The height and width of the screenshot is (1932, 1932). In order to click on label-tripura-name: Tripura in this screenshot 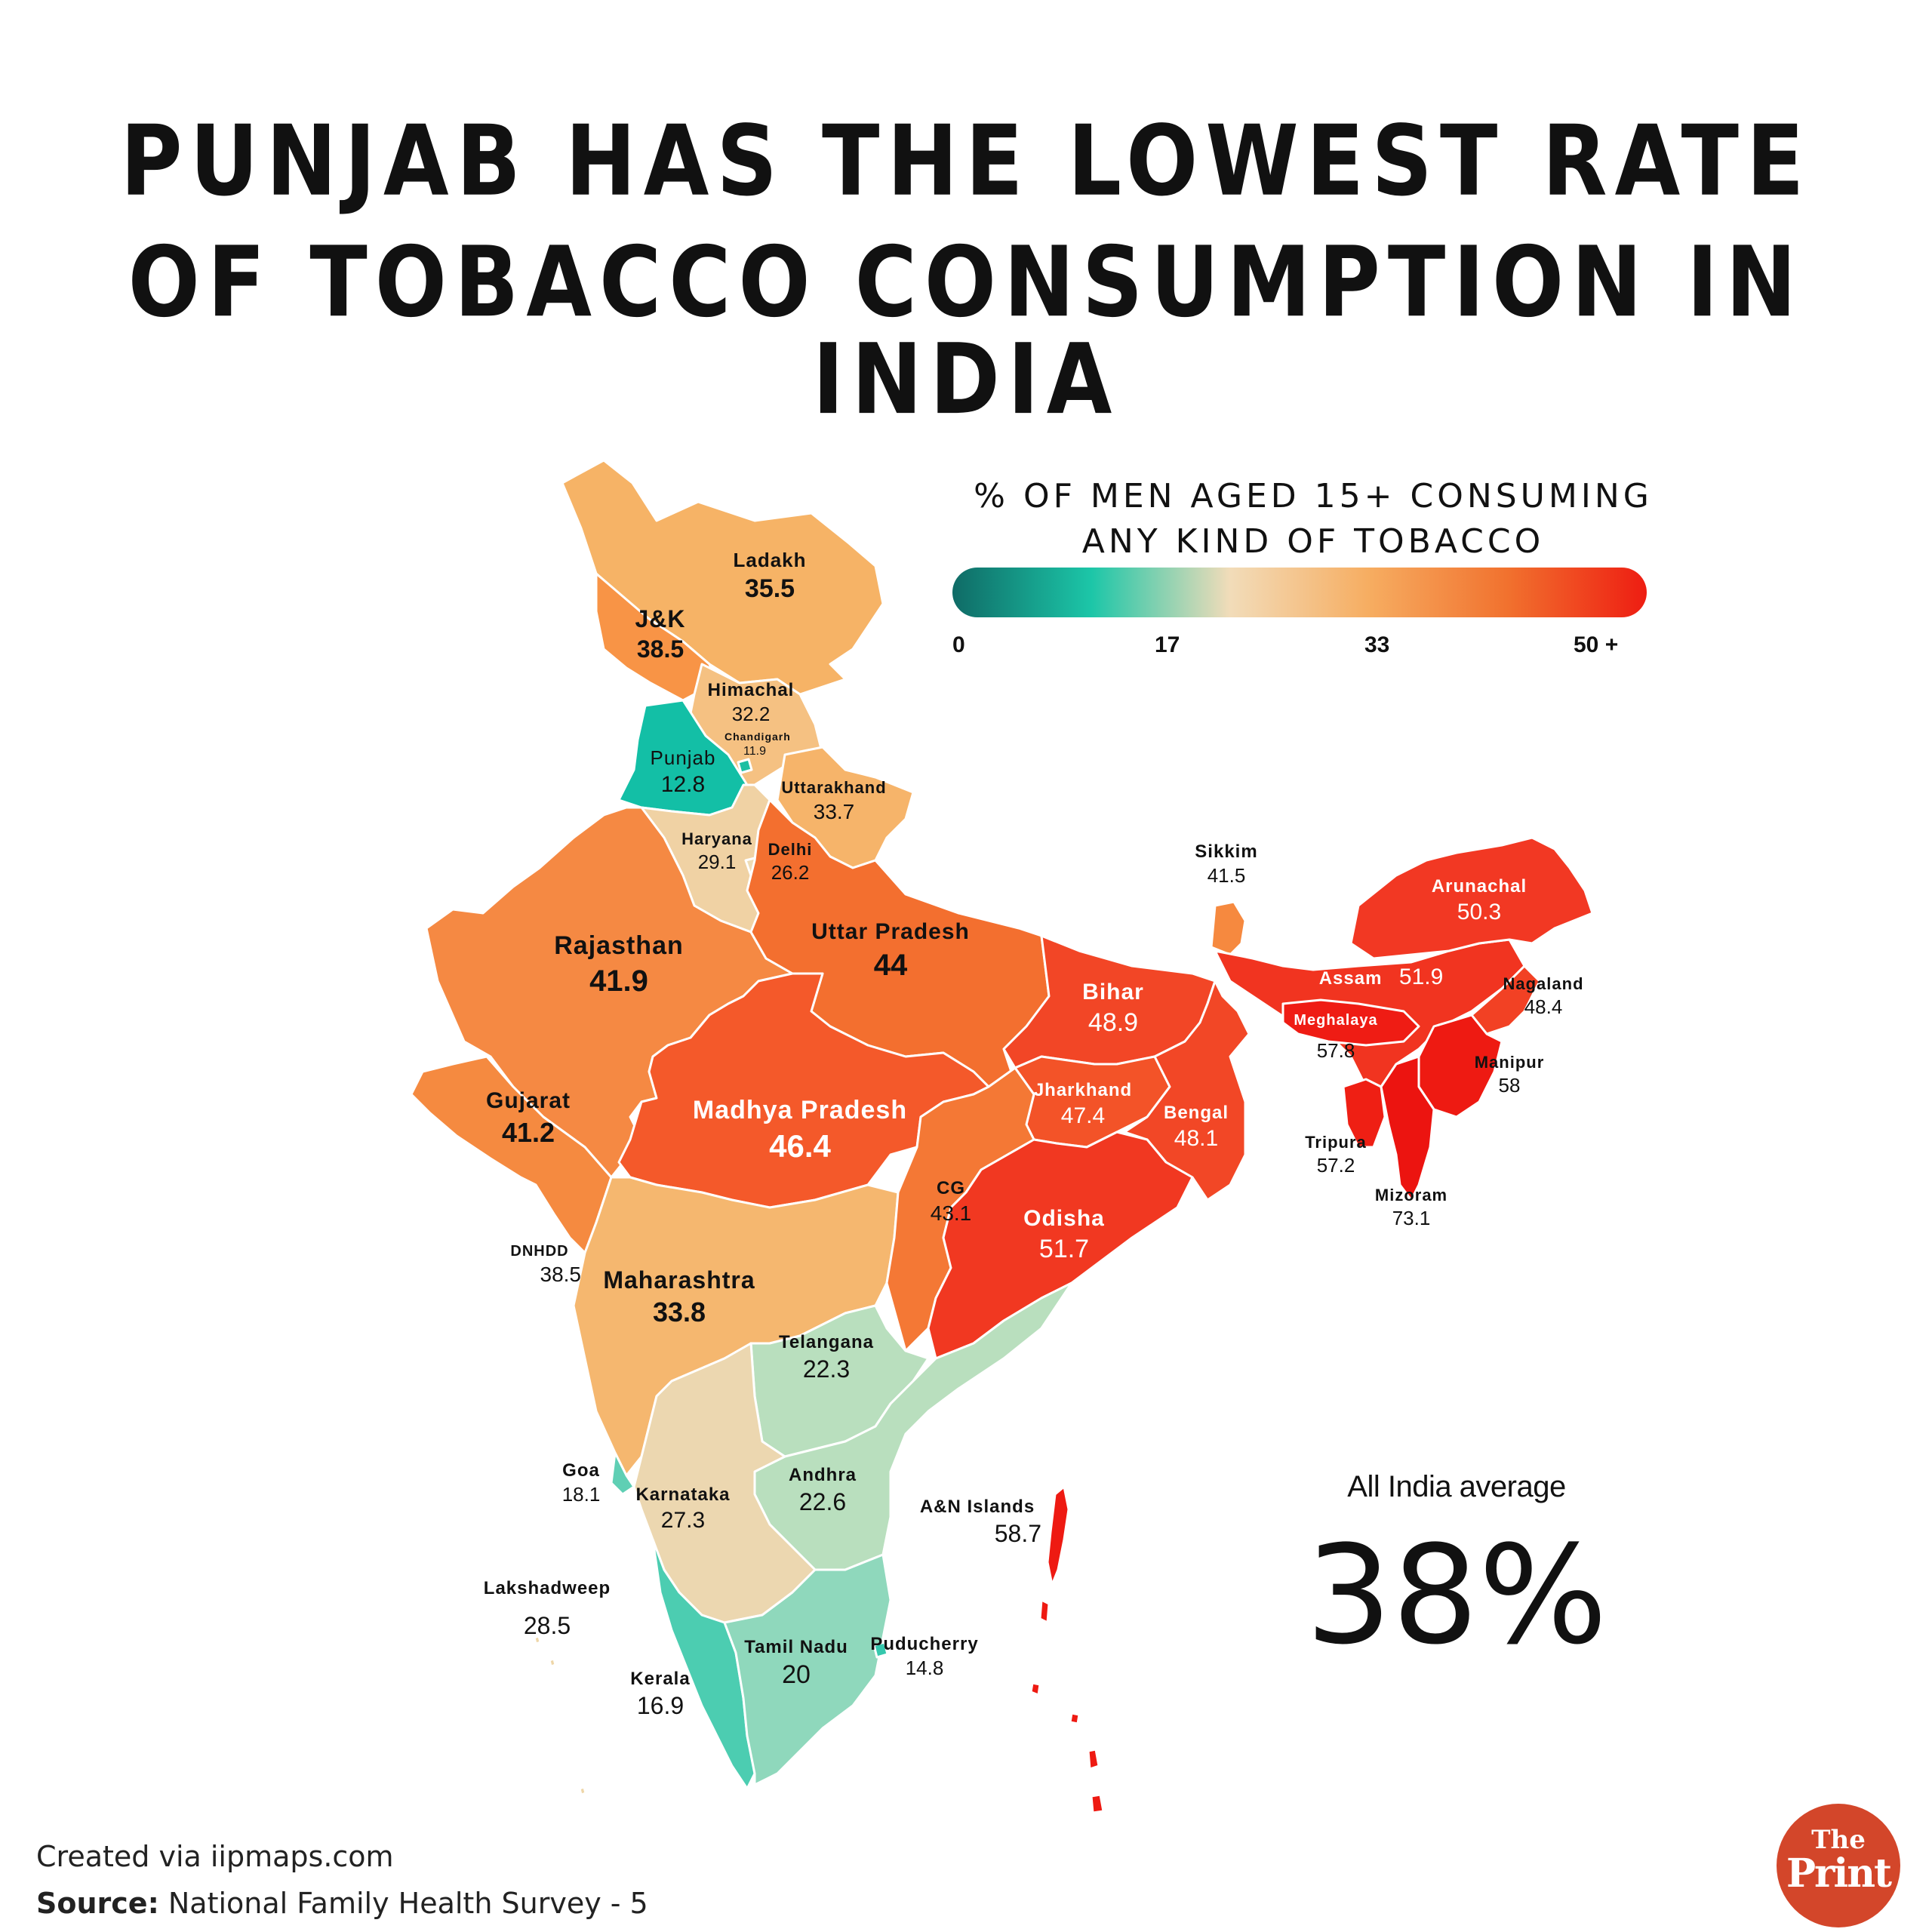, I will do `click(1336, 1142)`.